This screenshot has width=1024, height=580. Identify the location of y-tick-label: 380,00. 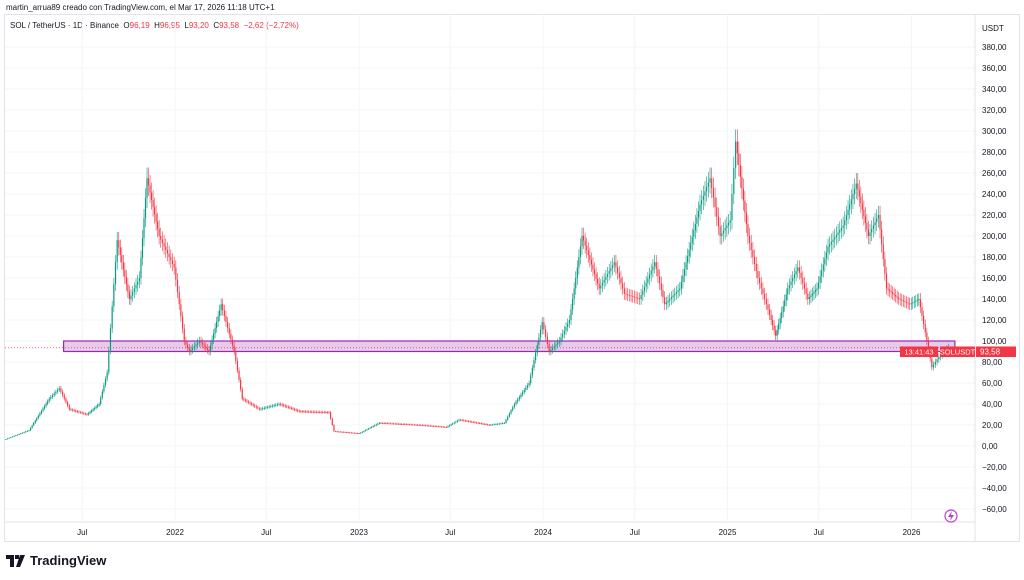
(994, 47).